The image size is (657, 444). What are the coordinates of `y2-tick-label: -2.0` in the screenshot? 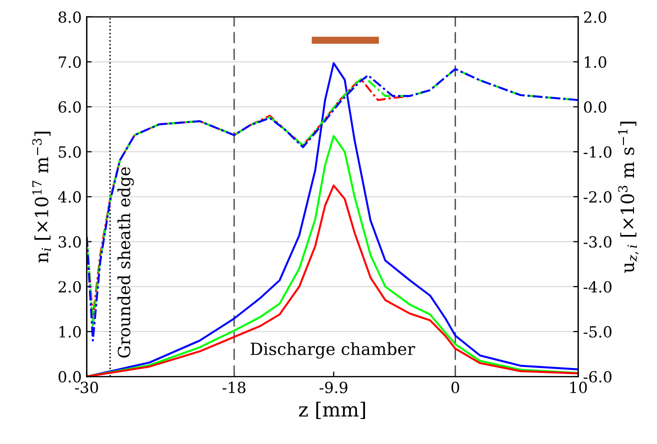 It's located at (598, 197).